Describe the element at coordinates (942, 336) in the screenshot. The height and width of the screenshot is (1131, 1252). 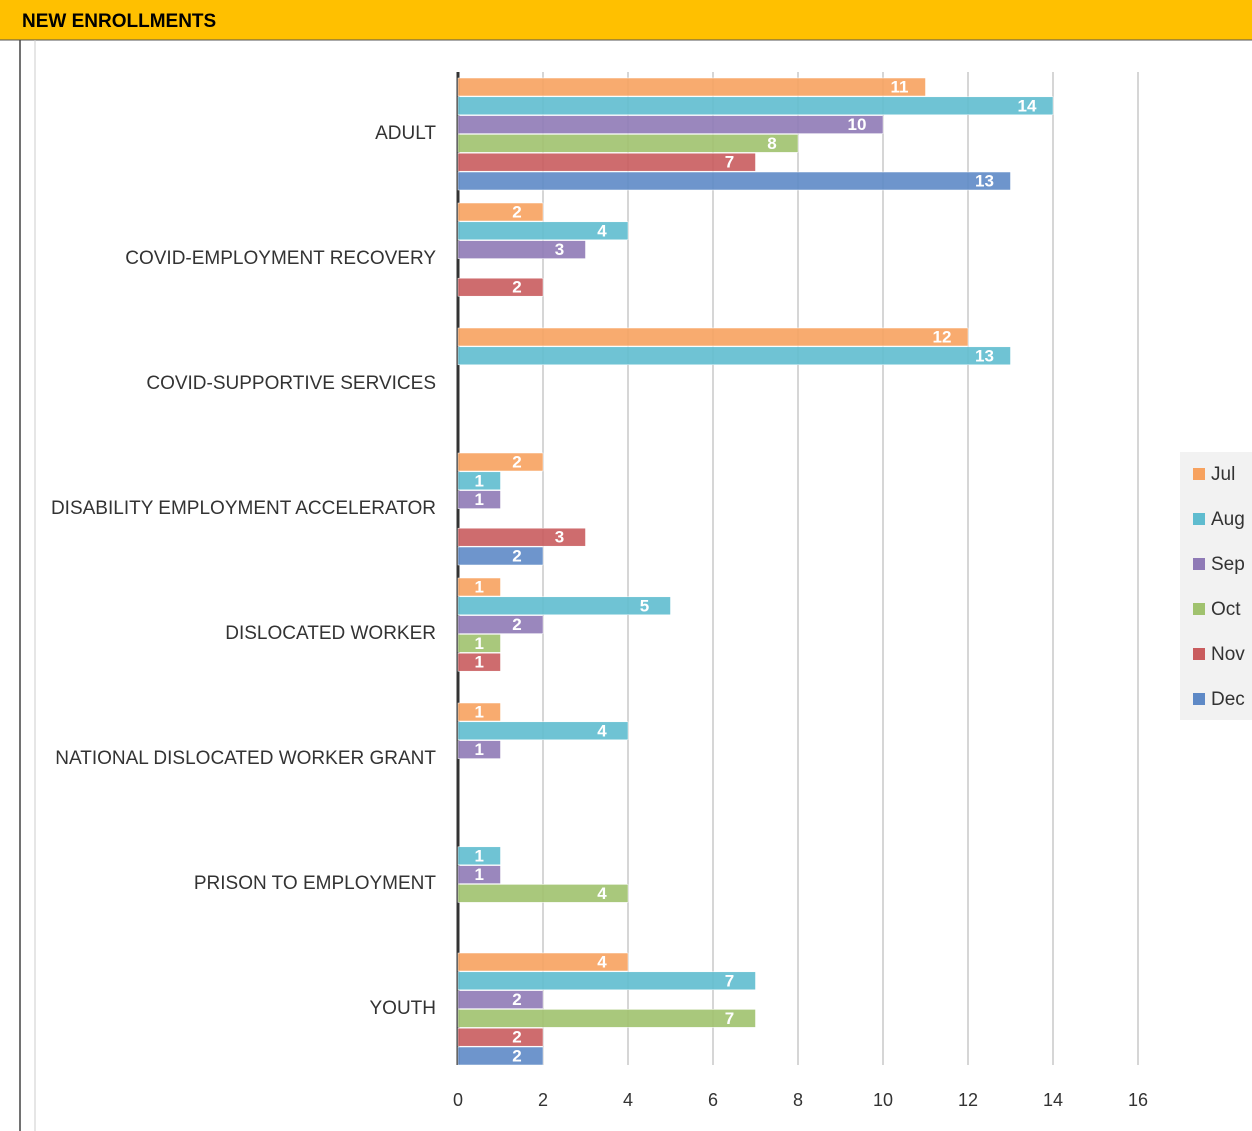
I see `data-label: 12` at that location.